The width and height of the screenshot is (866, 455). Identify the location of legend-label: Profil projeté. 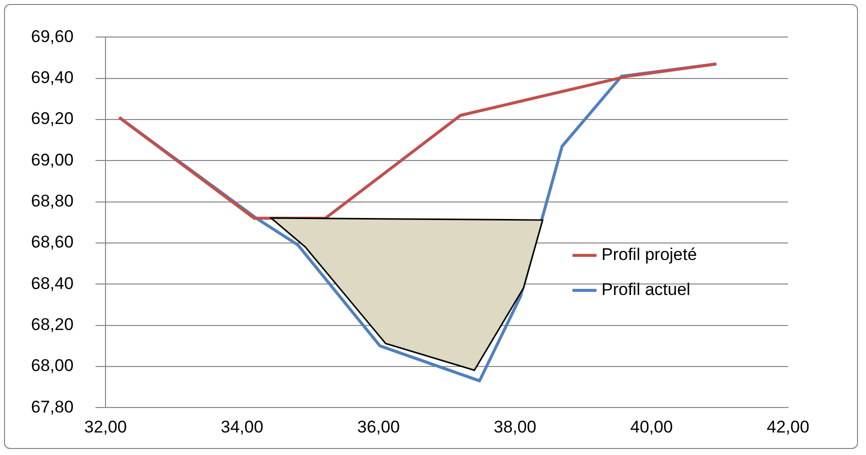
(649, 254).